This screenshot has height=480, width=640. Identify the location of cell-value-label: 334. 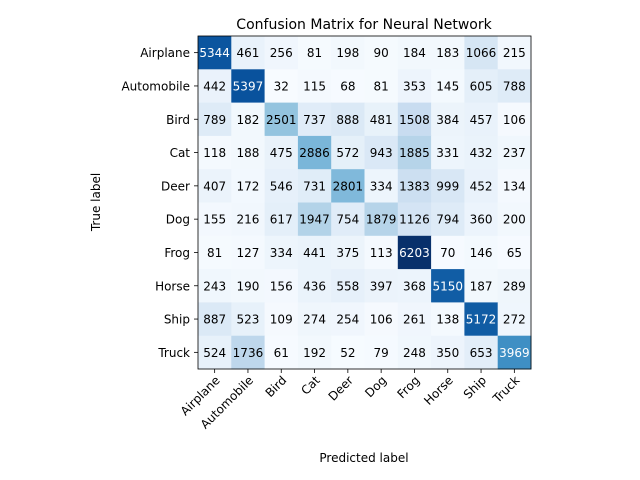
(281, 253).